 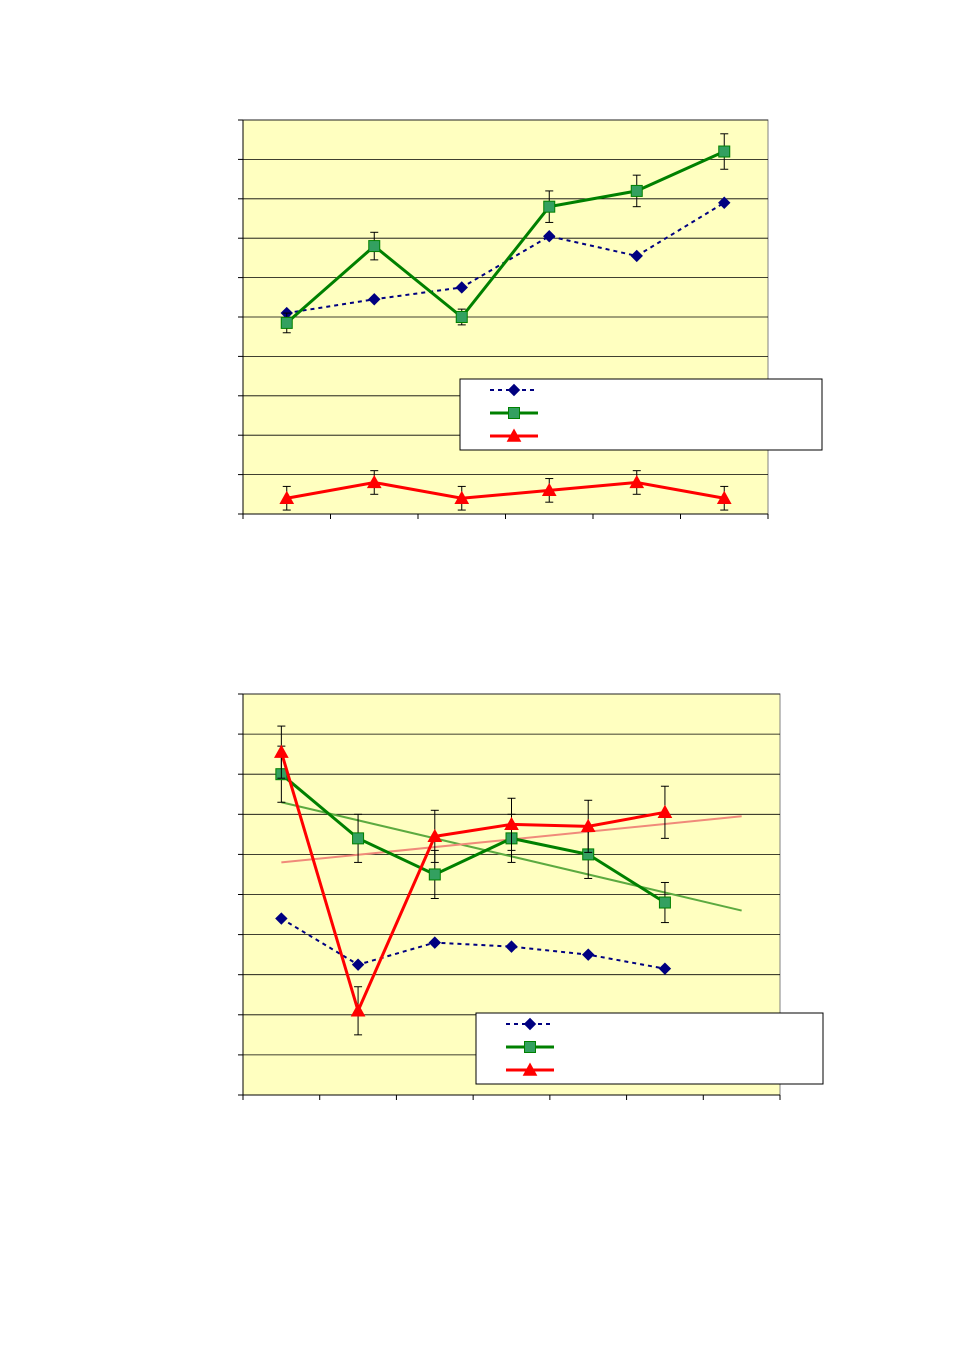 I want to click on series-1-line, so click(x=473, y=943).